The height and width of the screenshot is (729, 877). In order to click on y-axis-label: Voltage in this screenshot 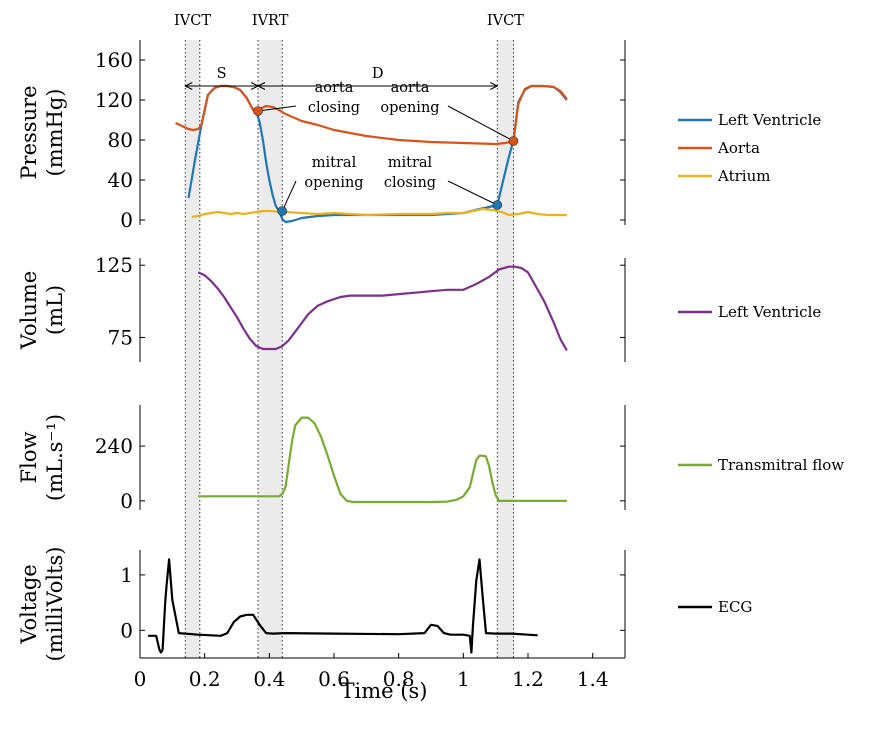, I will do `click(29, 604)`.